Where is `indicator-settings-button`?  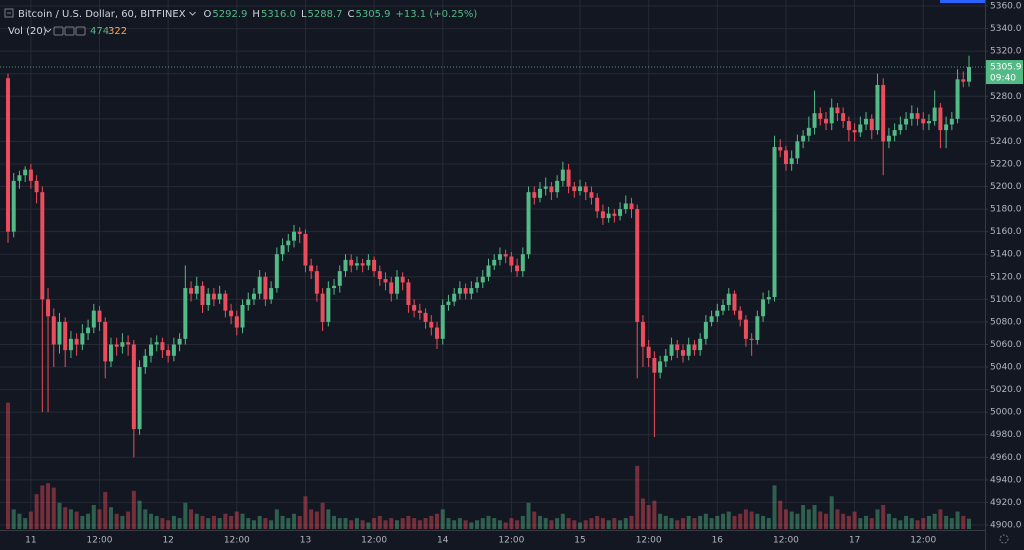 indicator-settings-button is located at coordinates (69, 31).